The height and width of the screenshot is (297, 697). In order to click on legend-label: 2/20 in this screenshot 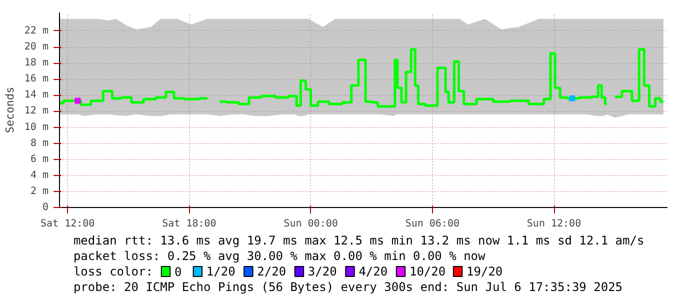, I will do `click(271, 271)`.